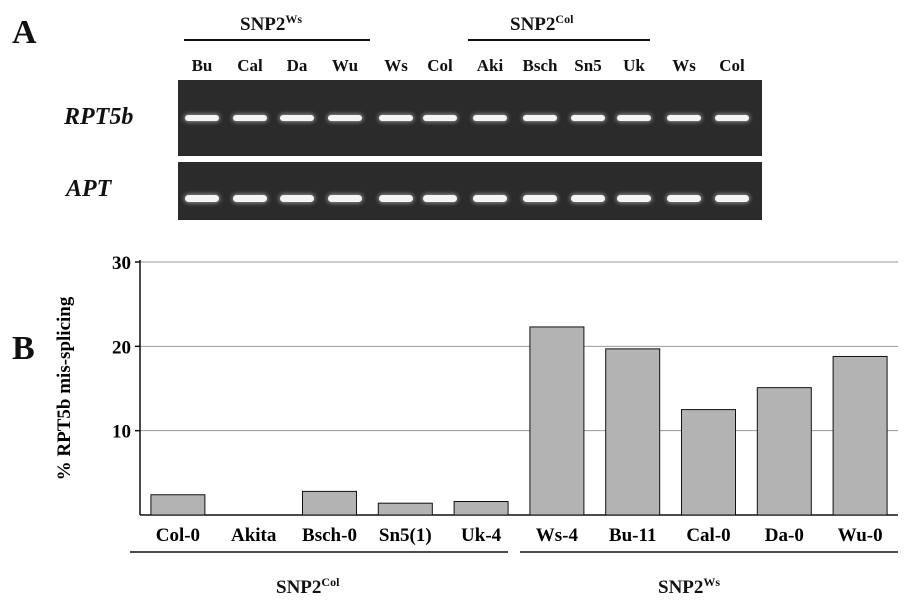 The height and width of the screenshot is (601, 908). What do you see at coordinates (121, 263) in the screenshot?
I see `y-tick-label: 30` at bounding box center [121, 263].